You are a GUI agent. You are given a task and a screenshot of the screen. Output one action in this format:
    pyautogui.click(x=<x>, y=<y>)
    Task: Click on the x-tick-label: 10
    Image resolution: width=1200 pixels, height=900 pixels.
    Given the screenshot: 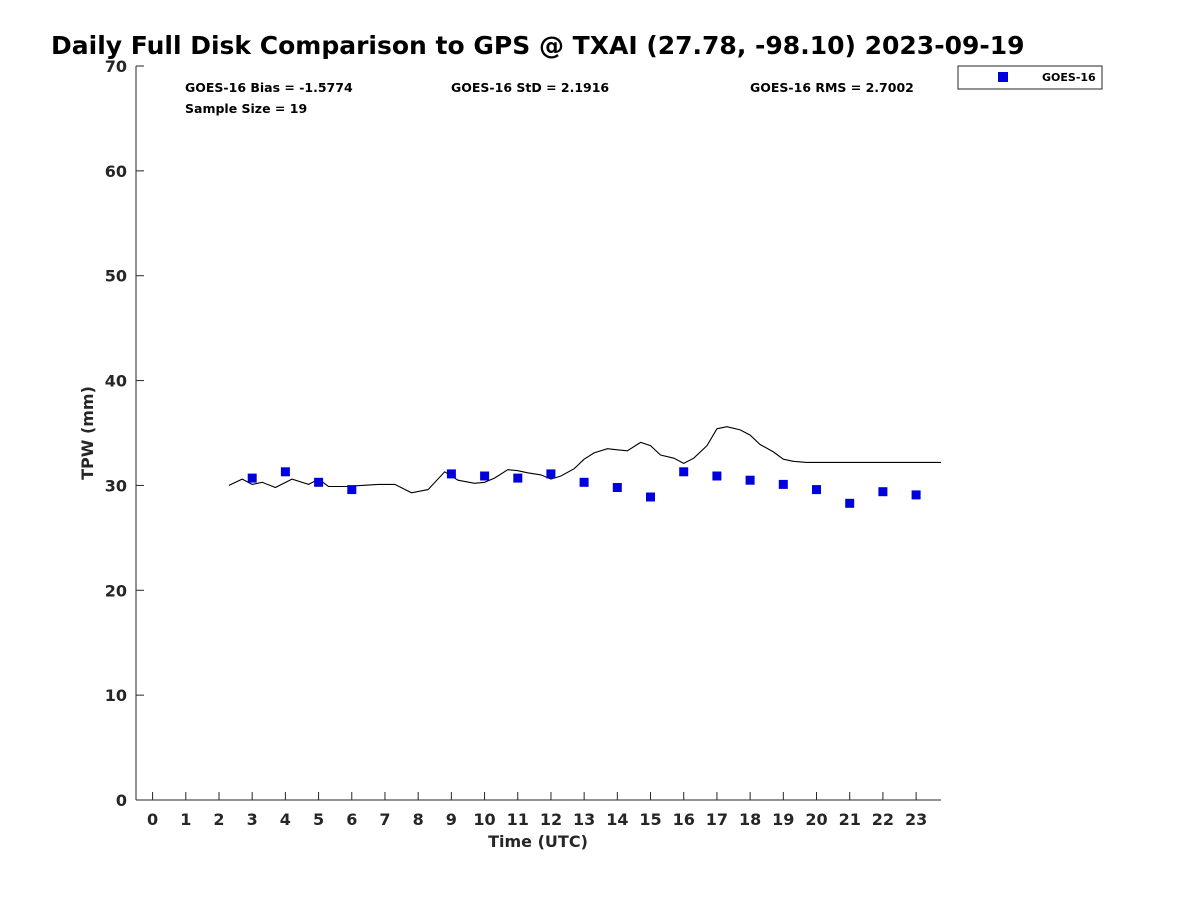 What is the action you would take?
    pyautogui.click(x=484, y=819)
    